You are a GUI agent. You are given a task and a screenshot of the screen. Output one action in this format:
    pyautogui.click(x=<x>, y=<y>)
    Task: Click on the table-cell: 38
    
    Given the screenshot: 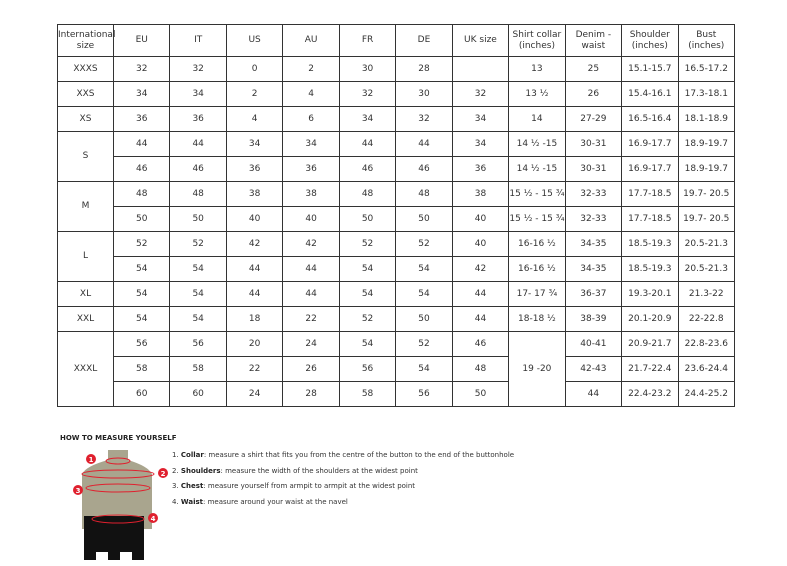 What is the action you would take?
    pyautogui.click(x=311, y=194)
    